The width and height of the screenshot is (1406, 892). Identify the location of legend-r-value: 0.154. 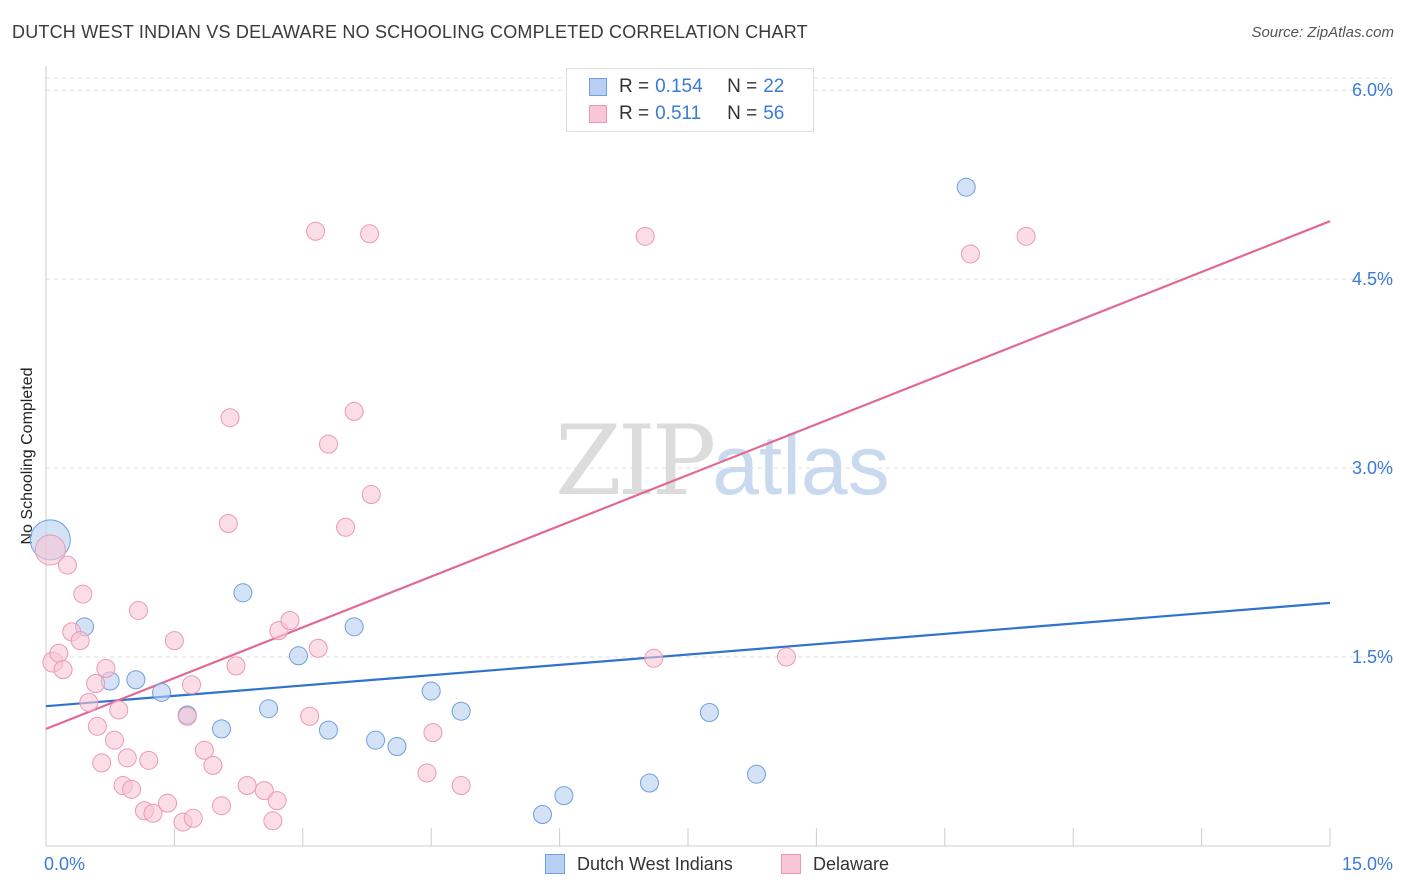
(679, 86).